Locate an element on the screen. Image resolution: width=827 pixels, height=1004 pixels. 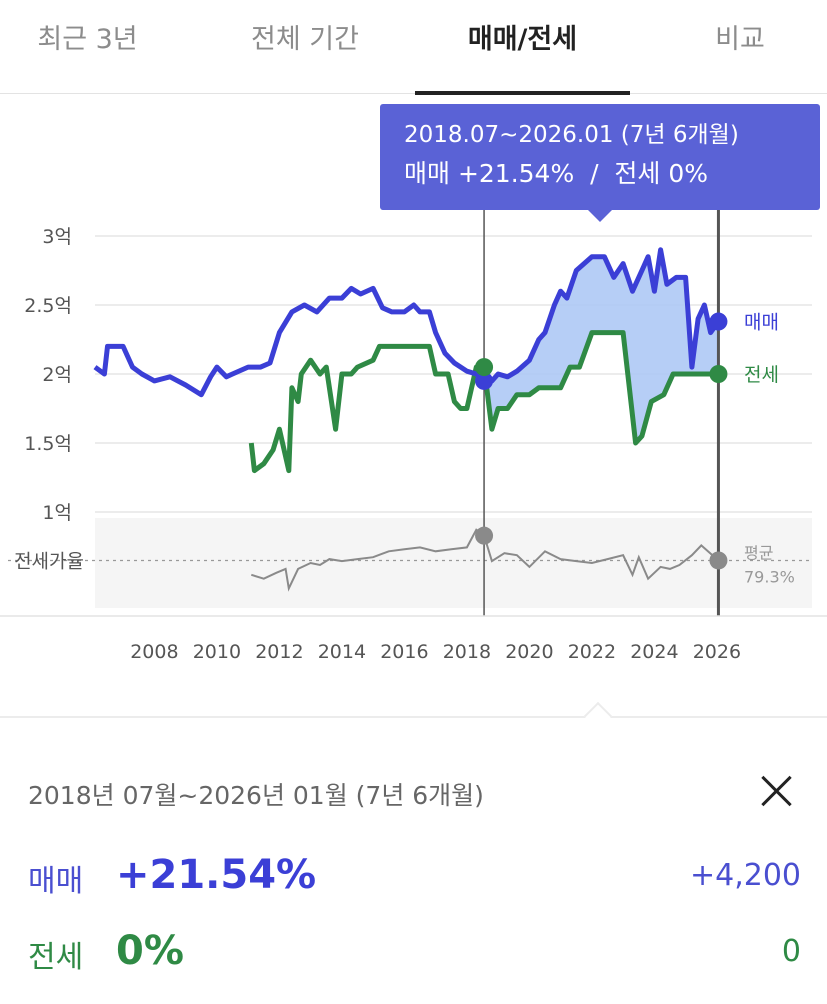
sale-end-dot is located at coordinates (718, 321).